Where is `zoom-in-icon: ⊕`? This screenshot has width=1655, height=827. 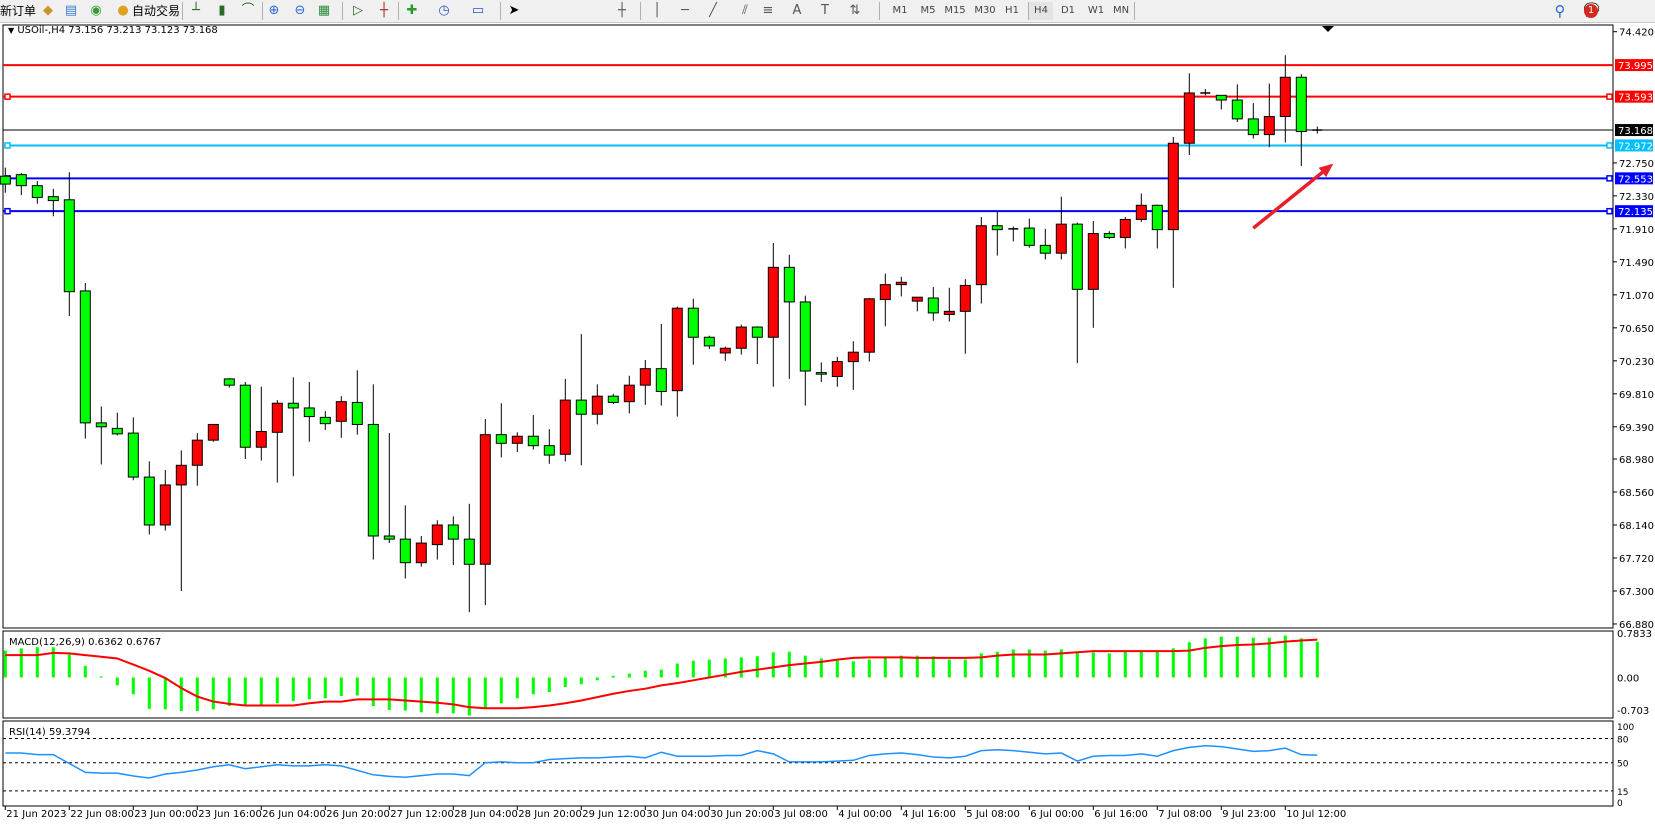 zoom-in-icon: ⊕ is located at coordinates (274, 10).